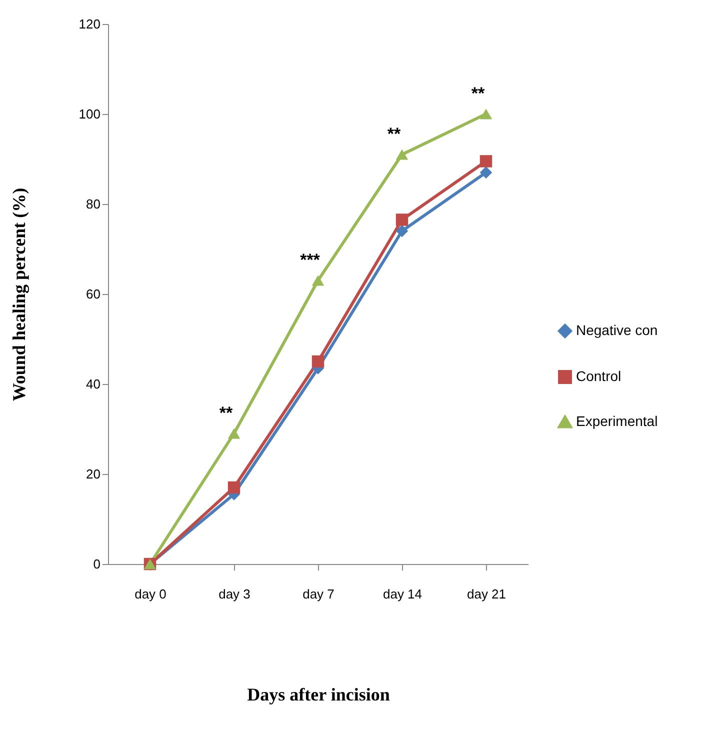 This screenshot has width=709, height=738. What do you see at coordinates (234, 594) in the screenshot?
I see `x-tick-label: day 3` at bounding box center [234, 594].